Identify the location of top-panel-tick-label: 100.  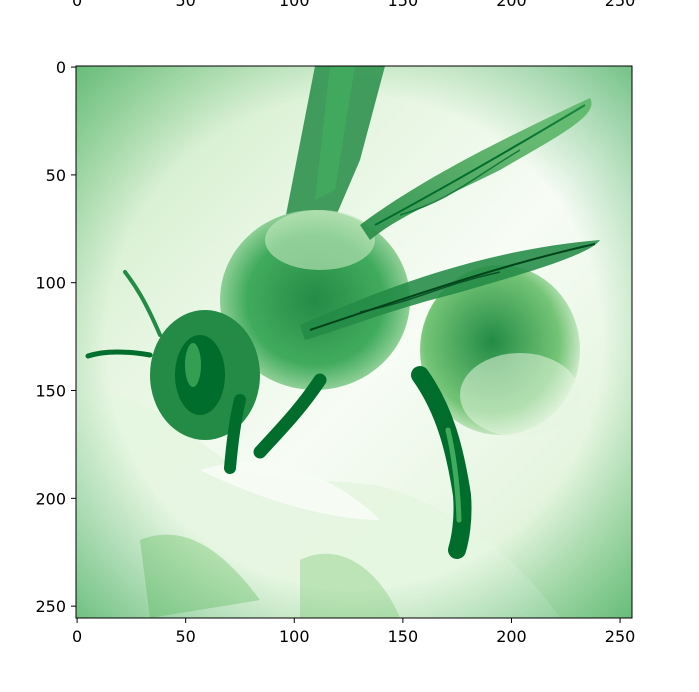
(294, 5).